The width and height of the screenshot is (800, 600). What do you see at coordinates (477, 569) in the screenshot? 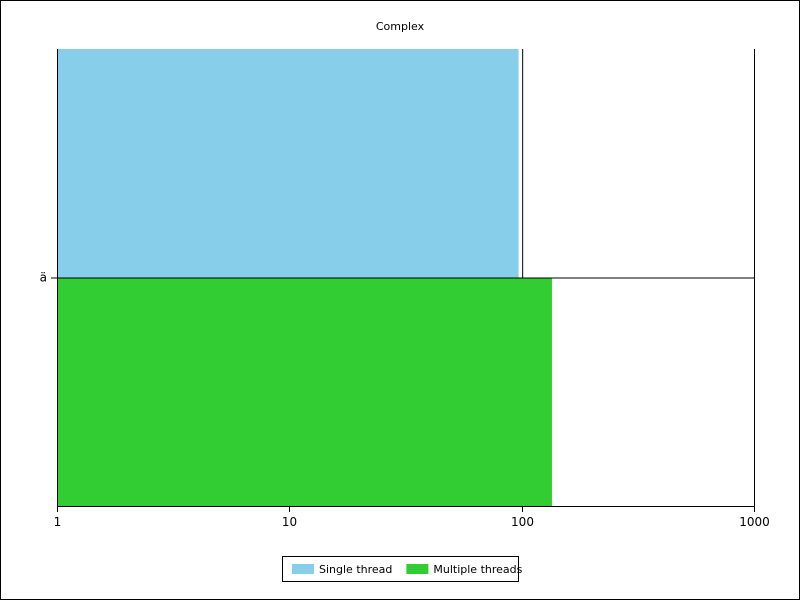
I see `legend-label: Multiple threads` at bounding box center [477, 569].